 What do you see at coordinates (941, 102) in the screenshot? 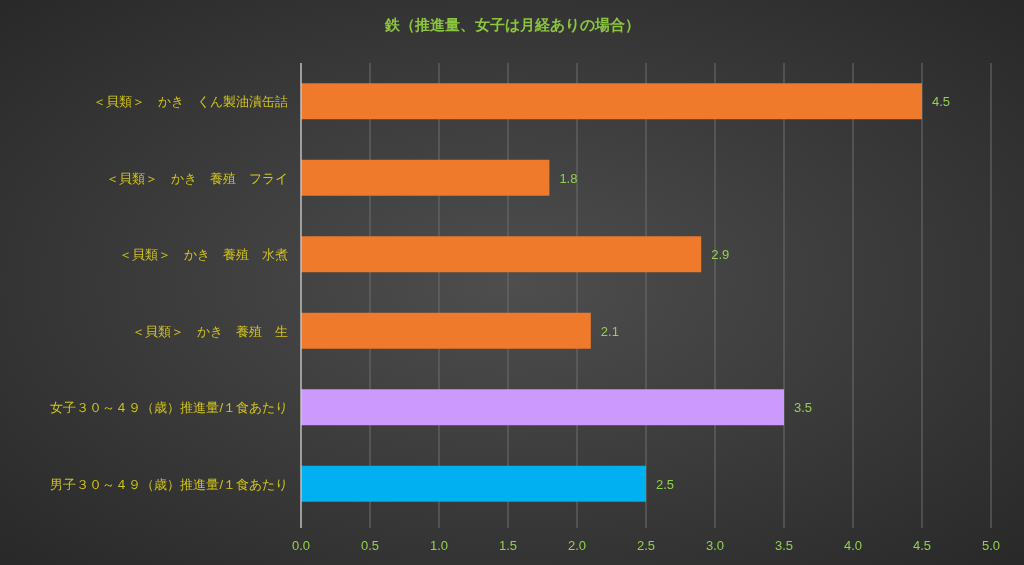
I see `data-label: 4.5` at bounding box center [941, 102].